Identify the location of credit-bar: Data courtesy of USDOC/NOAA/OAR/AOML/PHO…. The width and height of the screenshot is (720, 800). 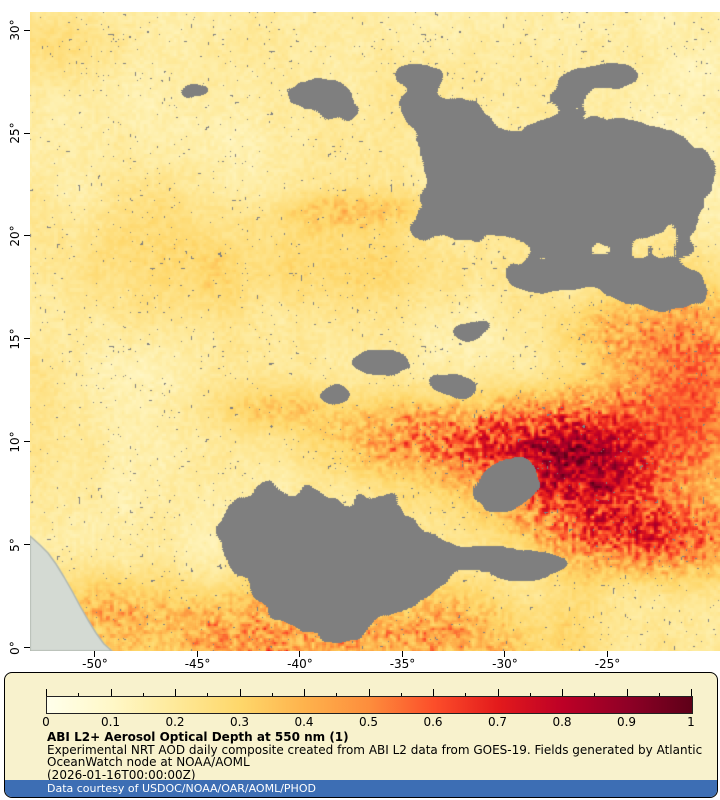
(361, 788).